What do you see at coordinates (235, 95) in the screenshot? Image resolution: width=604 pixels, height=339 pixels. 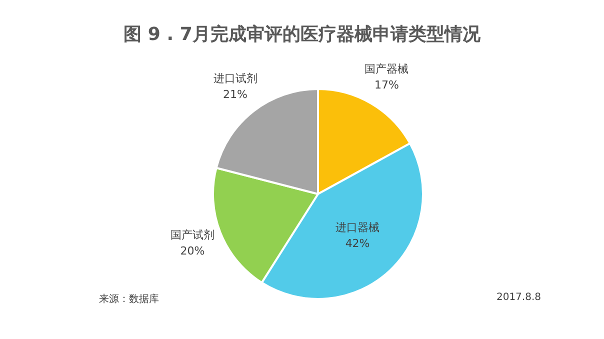 I see `data-label: 21%` at bounding box center [235, 95].